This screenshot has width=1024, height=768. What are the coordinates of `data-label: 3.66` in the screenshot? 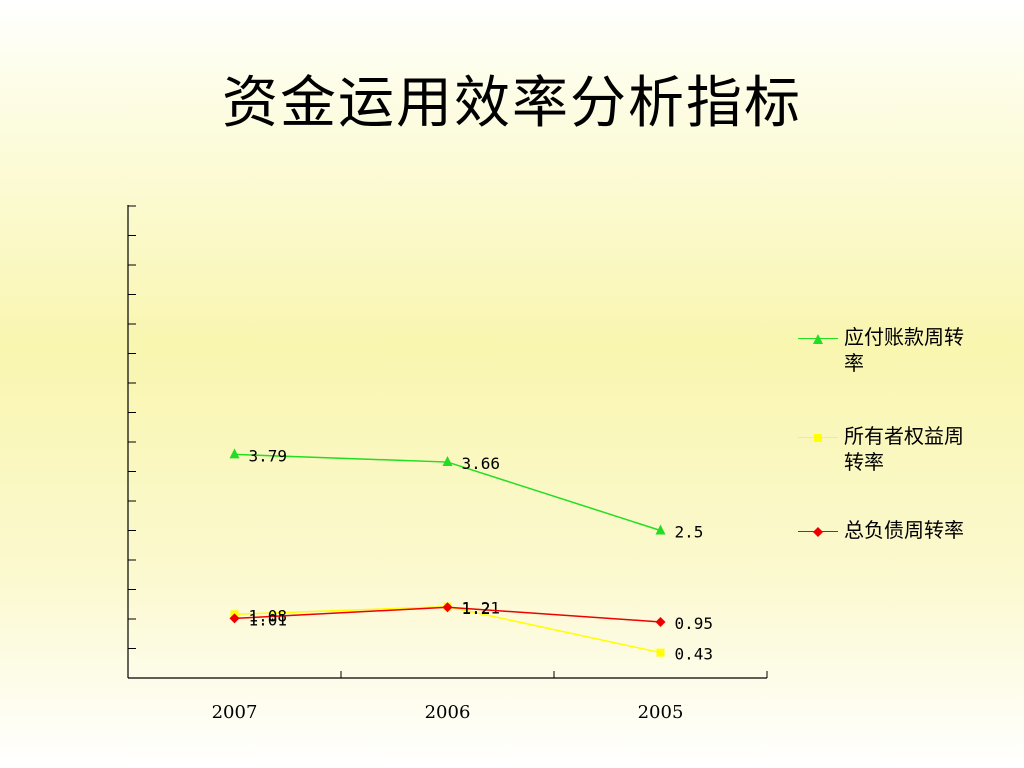 It's located at (481, 463).